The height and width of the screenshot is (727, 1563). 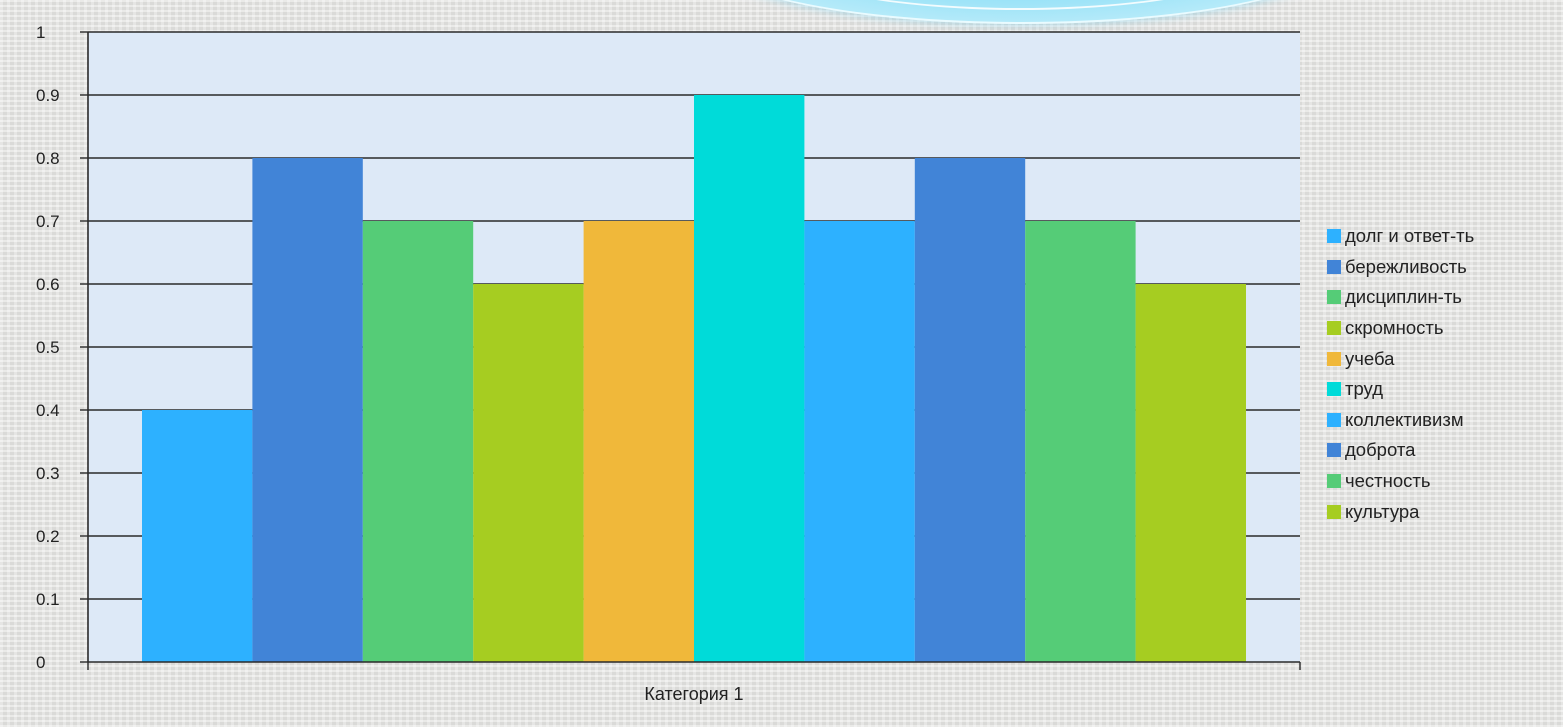 I want to click on legend-label: доброта, so click(x=1380, y=450).